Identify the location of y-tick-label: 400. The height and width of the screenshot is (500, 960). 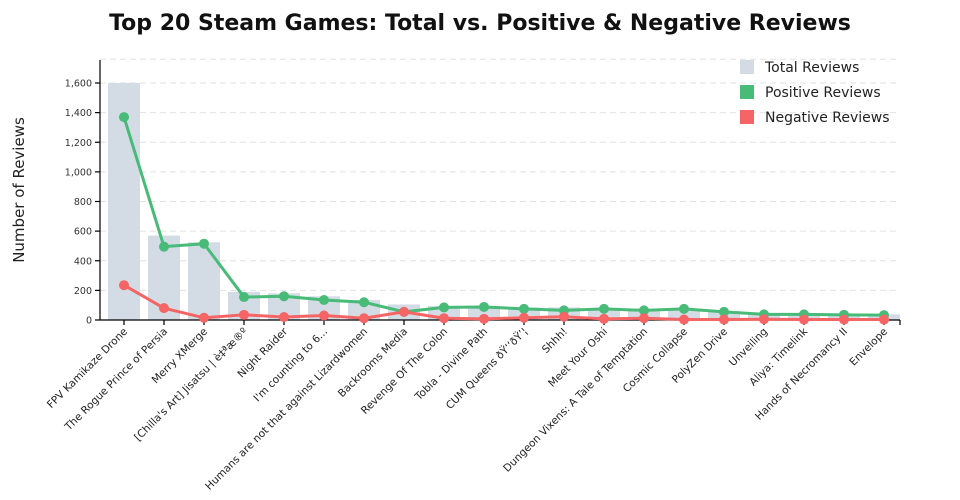
(83, 261).